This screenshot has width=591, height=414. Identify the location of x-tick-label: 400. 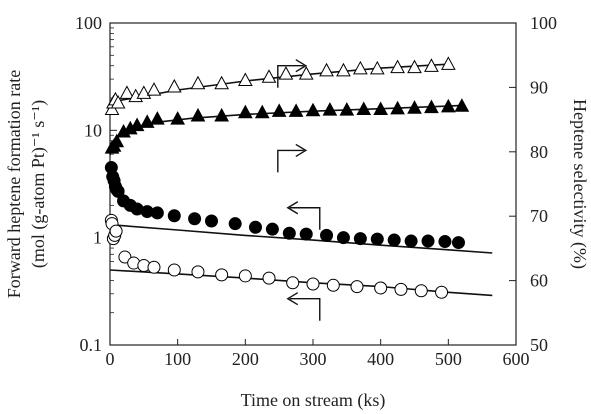
(380, 359).